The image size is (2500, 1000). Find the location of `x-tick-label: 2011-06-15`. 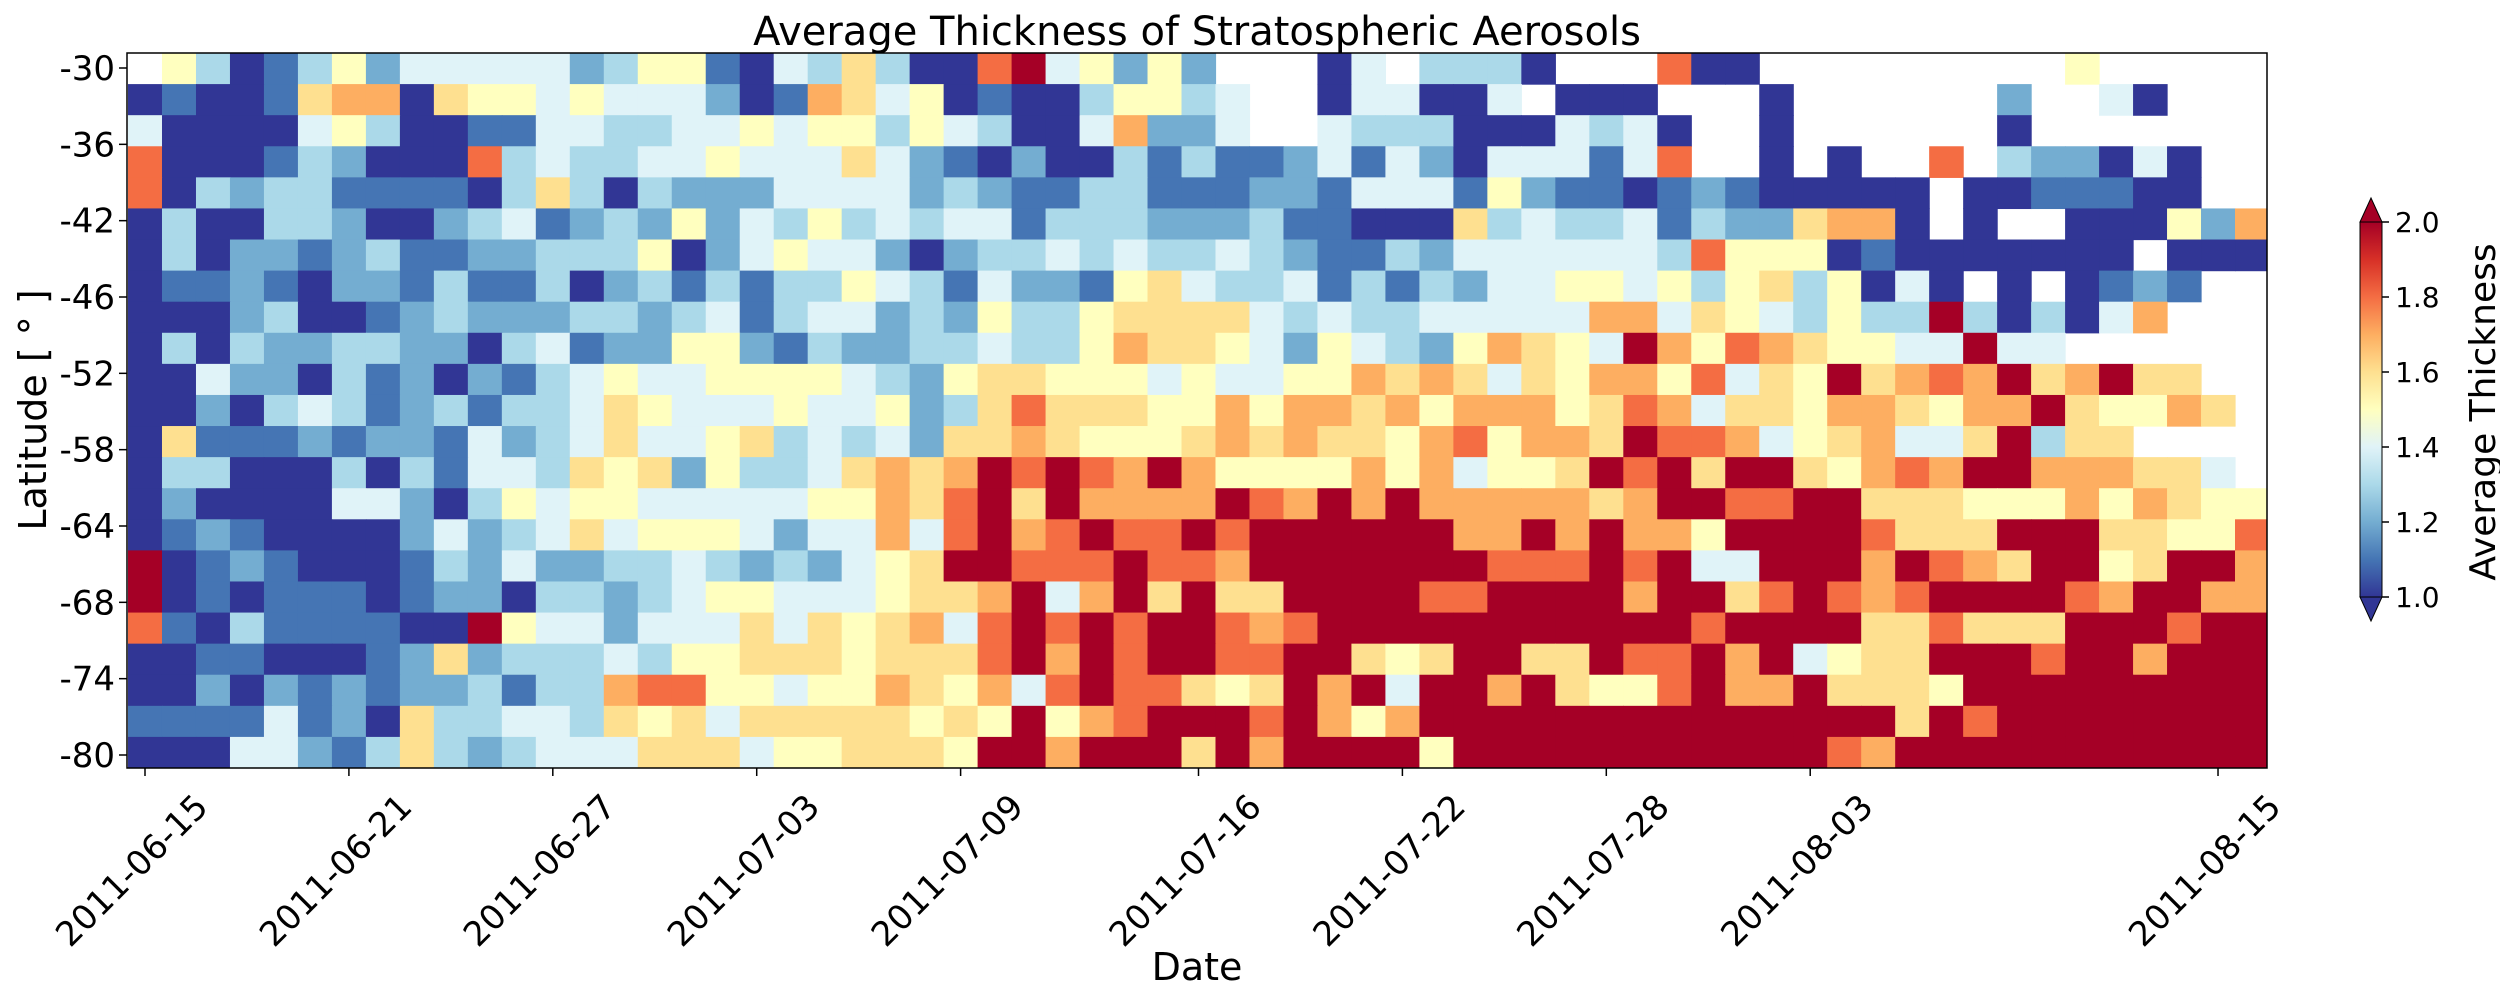

x-tick-label: 2011-06-15 is located at coordinates (132, 871).